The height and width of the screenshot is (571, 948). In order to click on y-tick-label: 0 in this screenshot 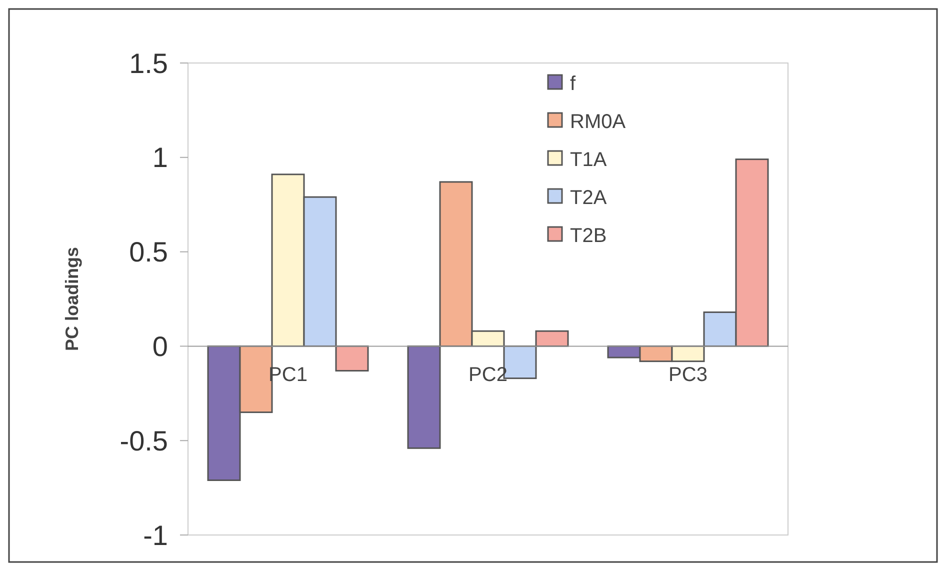, I will do `click(160, 346)`.